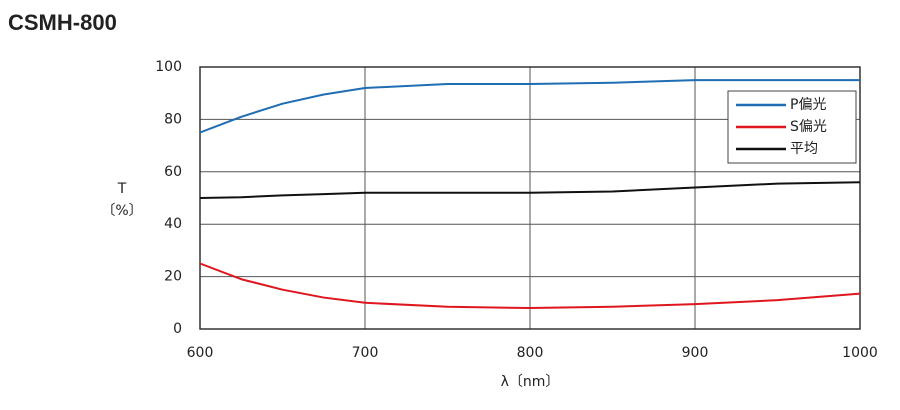 The image size is (900, 410). Describe the element at coordinates (121, 211) in the screenshot. I see `y-axis-unit: 〔%〕` at that location.